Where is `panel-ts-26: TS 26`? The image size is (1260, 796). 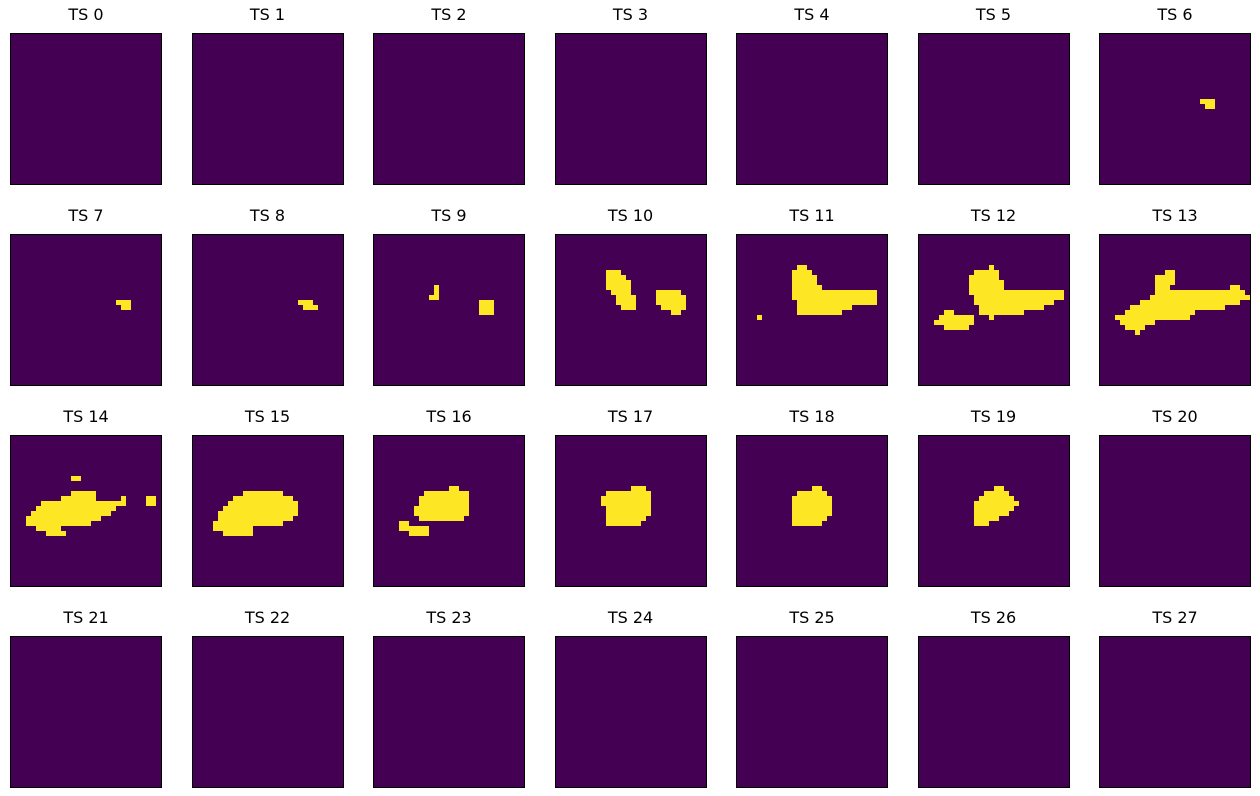
panel-ts-26: TS 26 is located at coordinates (993, 697).